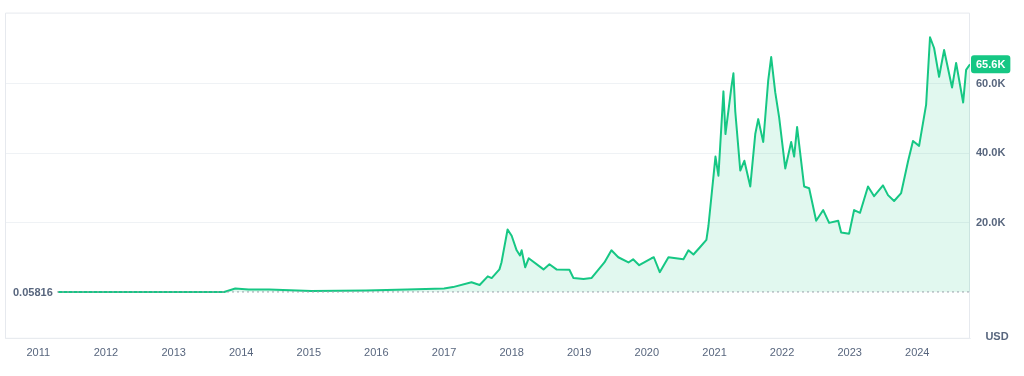 The height and width of the screenshot is (376, 1024). I want to click on x-tick-label: 2013, so click(173, 352).